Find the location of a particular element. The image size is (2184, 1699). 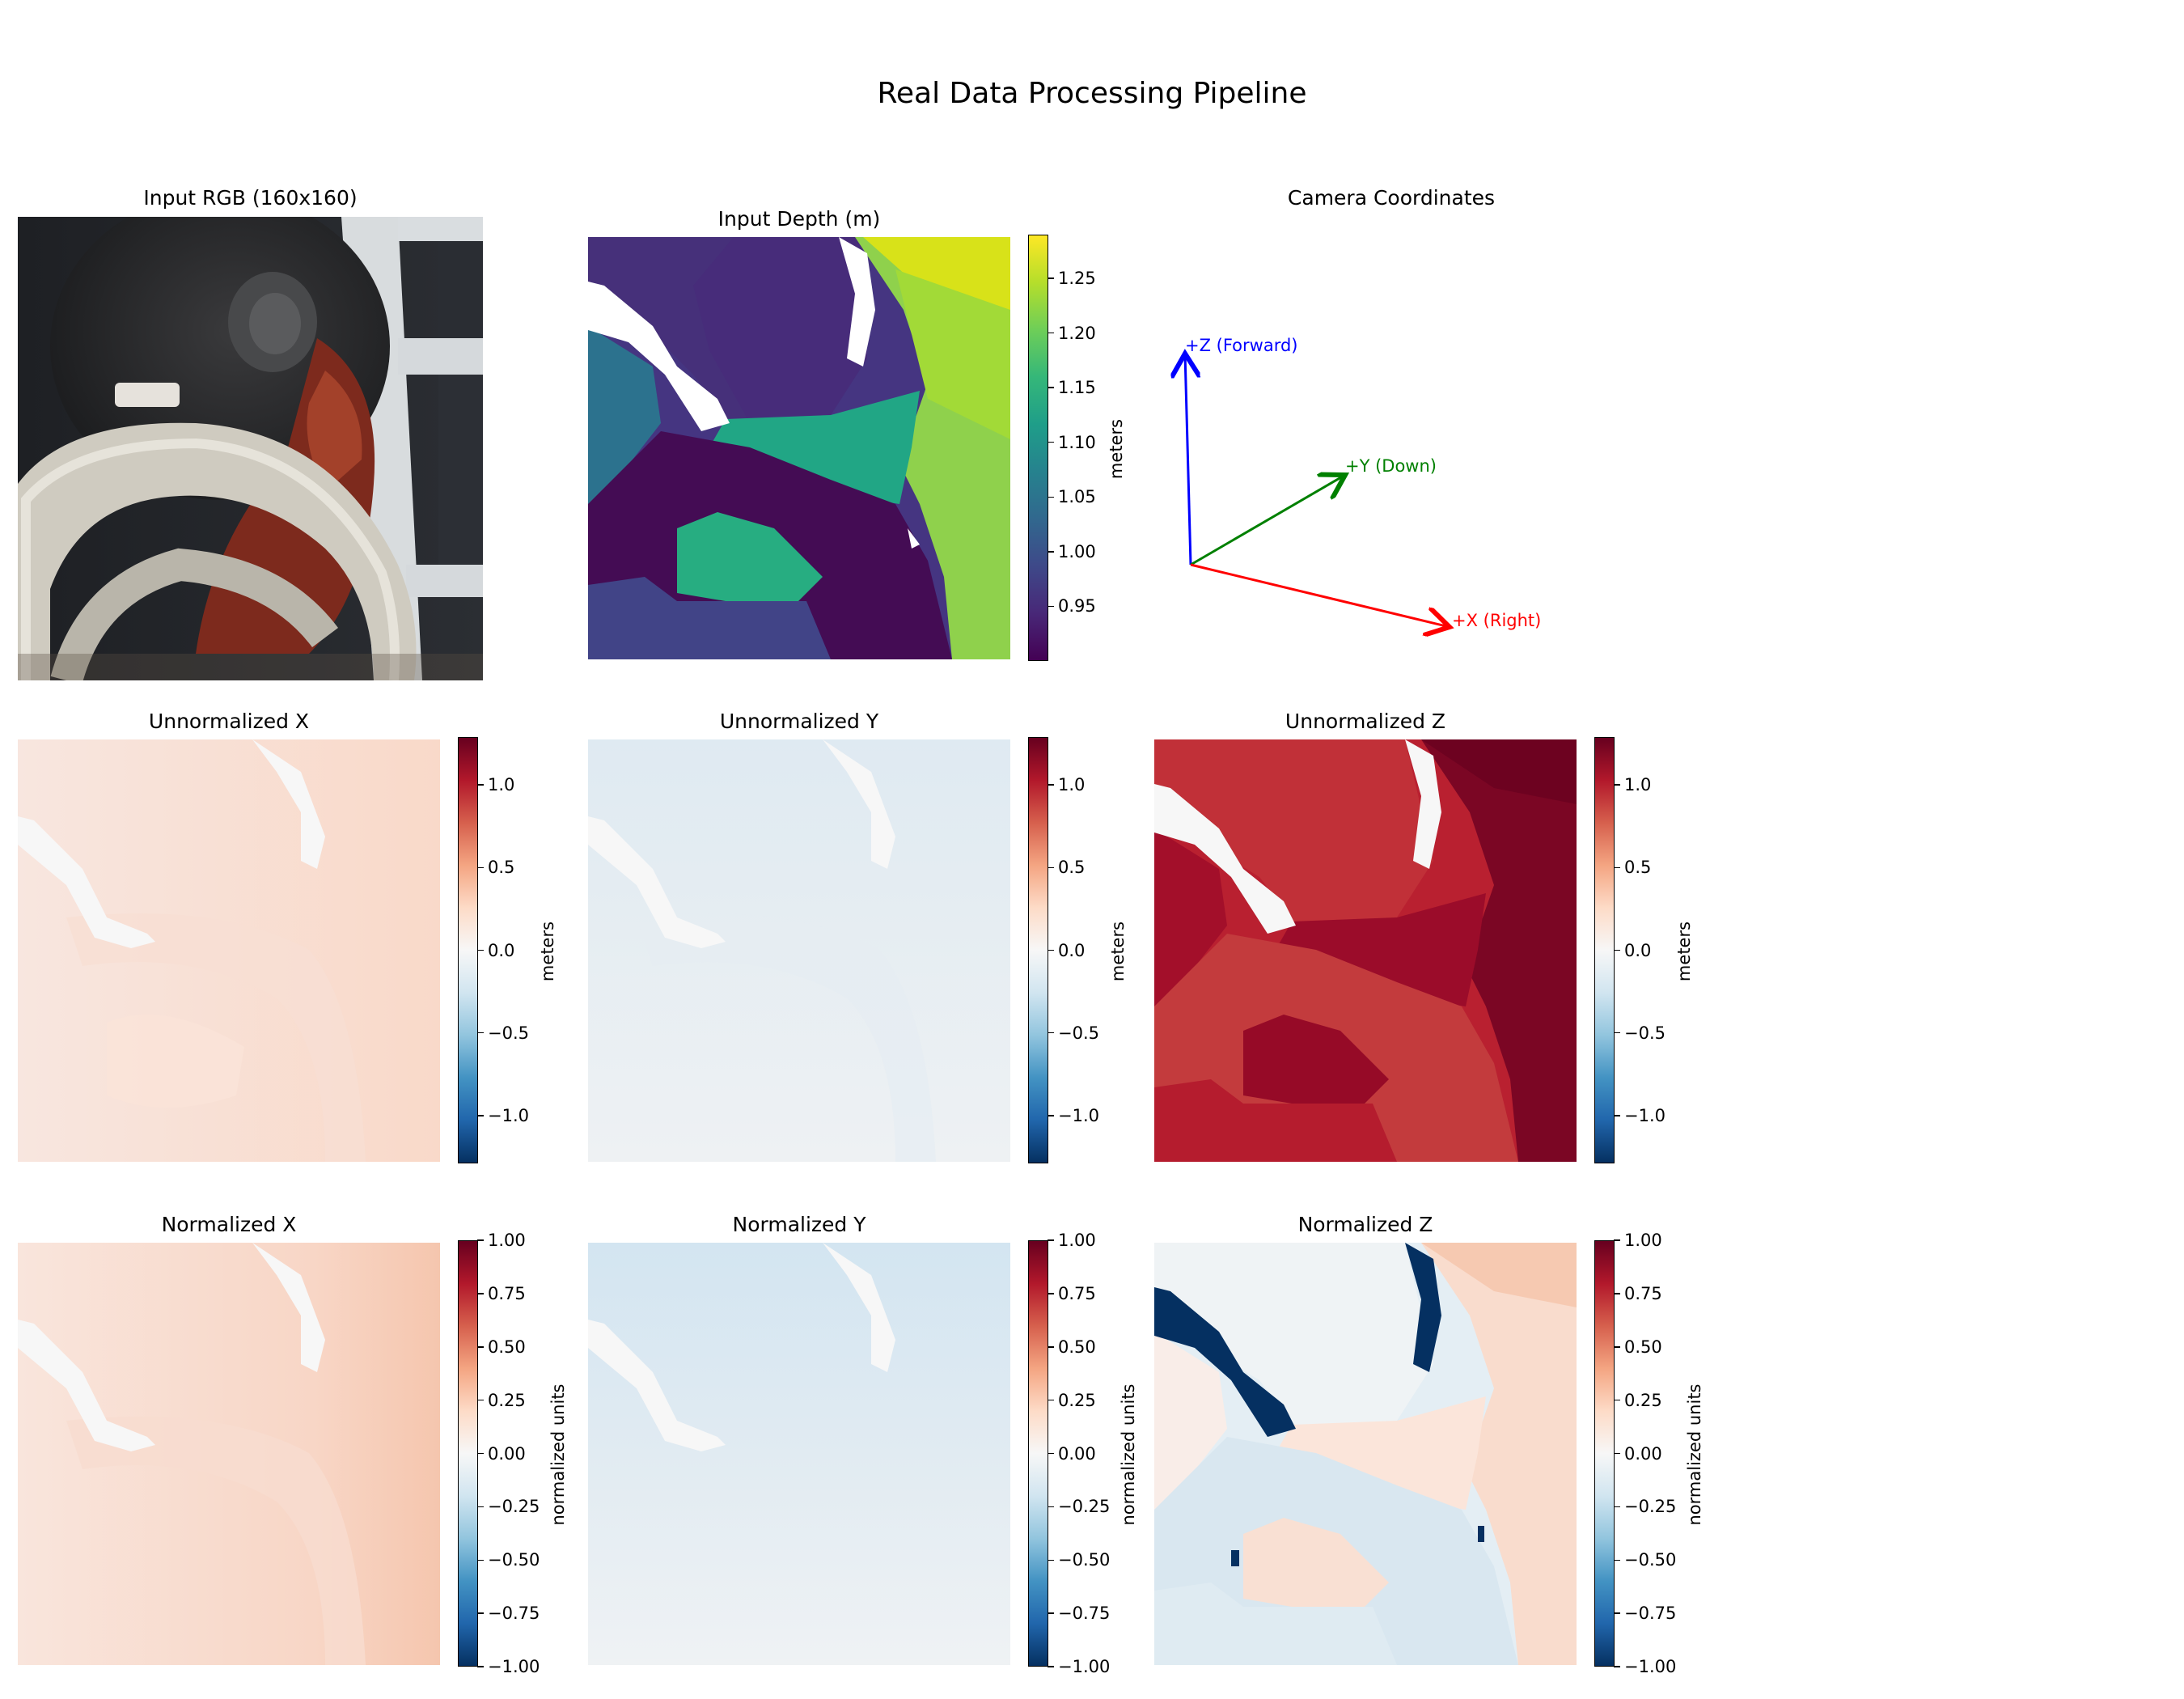

colorbar-tick-label: 0.95 is located at coordinates (1077, 606).